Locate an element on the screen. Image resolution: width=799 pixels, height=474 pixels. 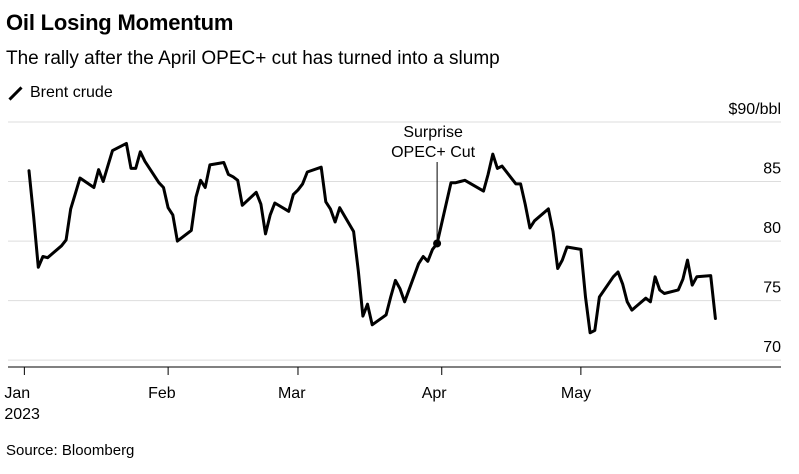
x-tick-label: Apr is located at coordinates (435, 393).